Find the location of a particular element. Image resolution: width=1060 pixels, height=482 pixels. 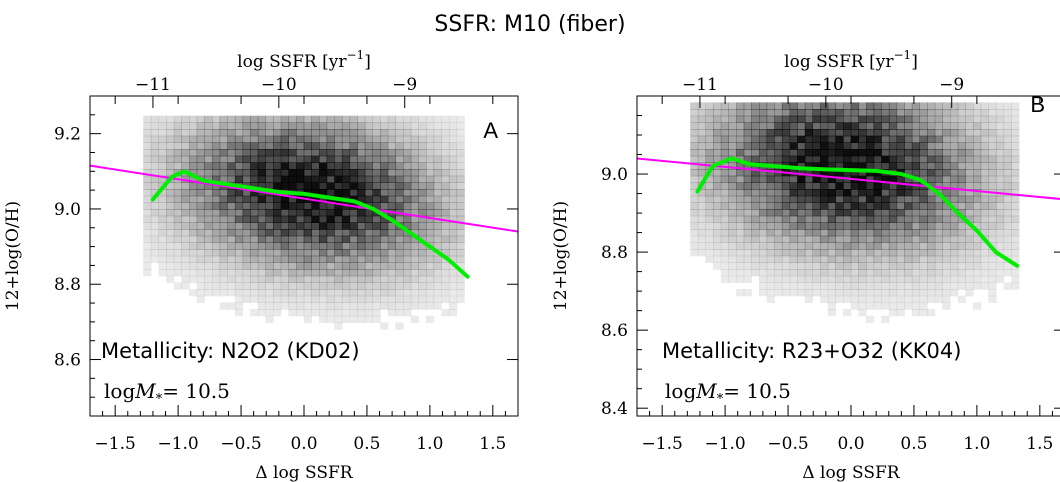

median-line is located at coordinates (857, 212).